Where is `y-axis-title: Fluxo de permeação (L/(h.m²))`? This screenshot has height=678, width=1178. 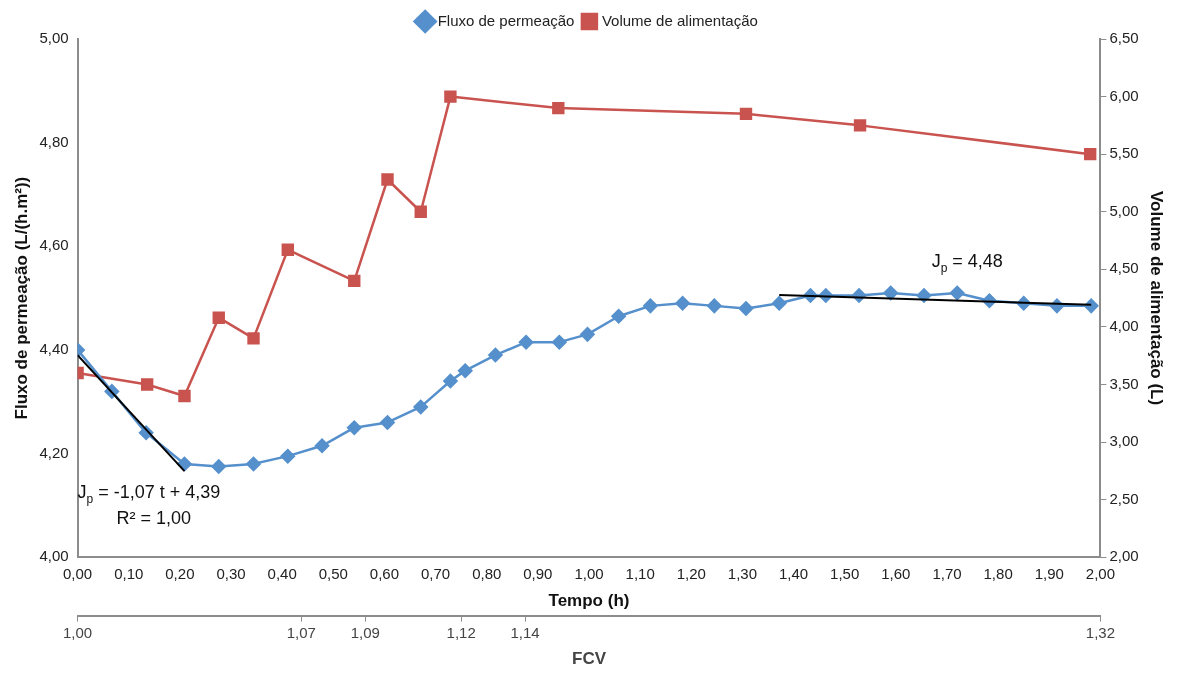
y-axis-title: Fluxo de permeação (L/(h.m²)) is located at coordinates (21, 298).